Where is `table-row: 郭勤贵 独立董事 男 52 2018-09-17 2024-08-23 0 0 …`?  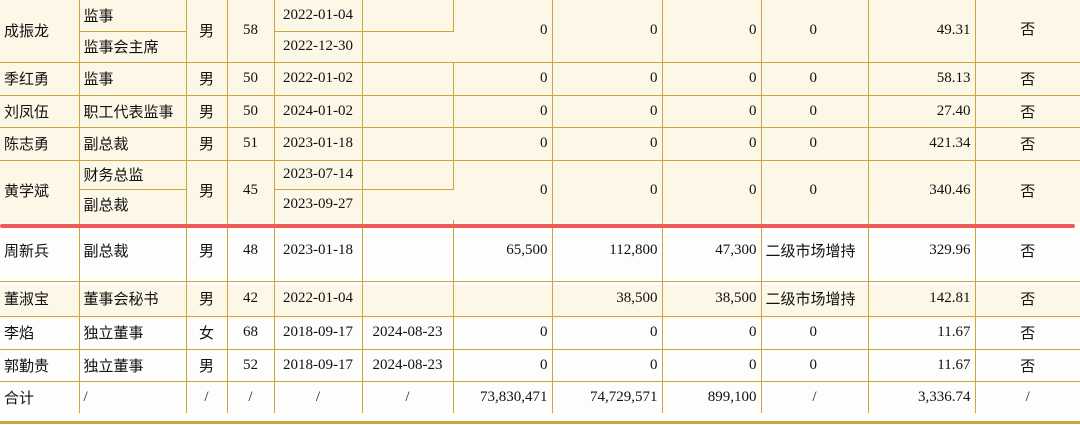
table-row: 郭勤贵 独立董事 男 52 2018-09-17 2024-08-23 0 0 … is located at coordinates (540, 365).